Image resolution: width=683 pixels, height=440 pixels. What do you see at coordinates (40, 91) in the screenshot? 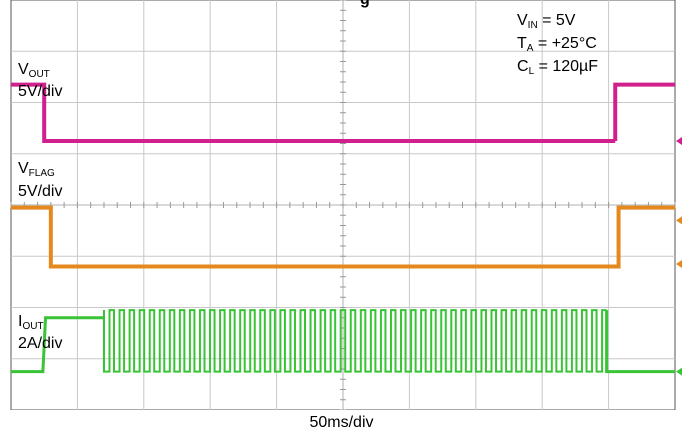
I see `vout-scale: 5V/div` at bounding box center [40, 91].